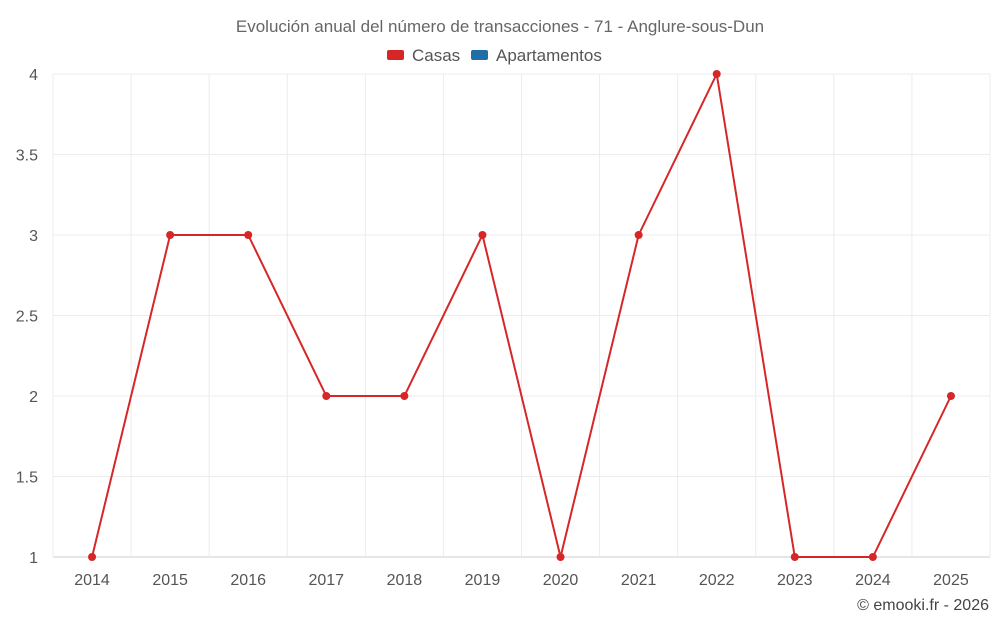  What do you see at coordinates (549, 55) in the screenshot?
I see `legend-label-apartamentos: Apartamentos` at bounding box center [549, 55].